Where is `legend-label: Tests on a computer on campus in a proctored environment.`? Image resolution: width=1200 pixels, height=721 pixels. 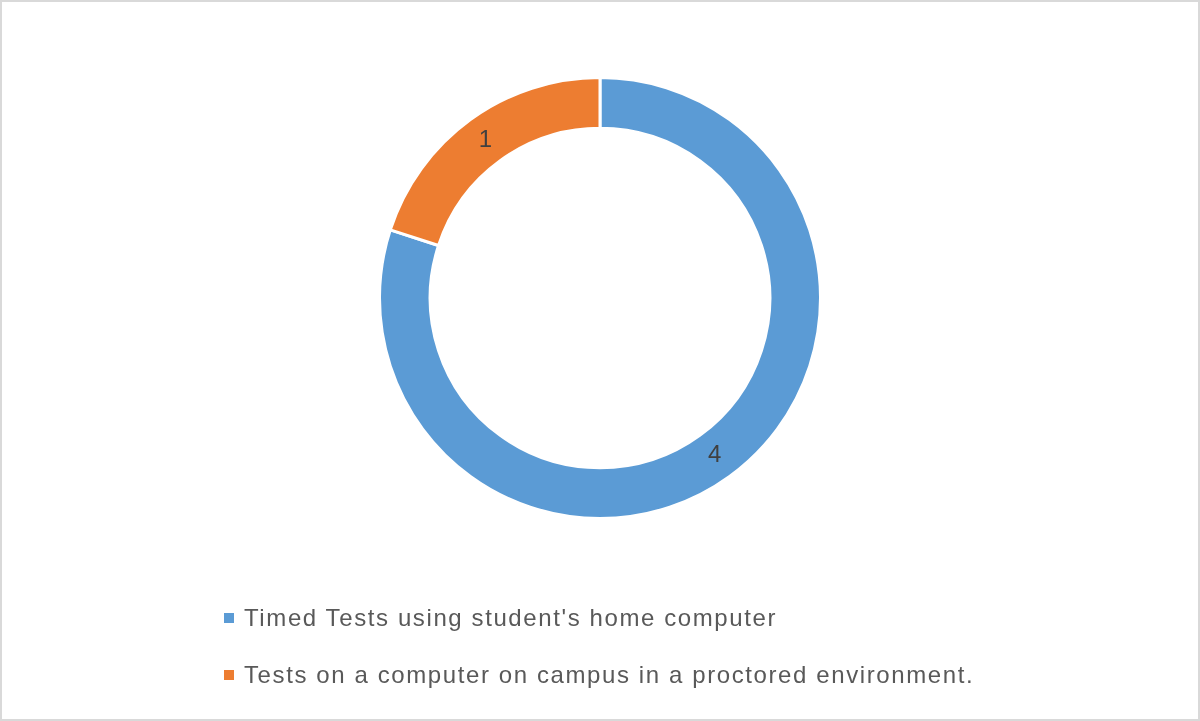 legend-label: Tests on a computer on campus in a proctored environment. is located at coordinates (609, 675).